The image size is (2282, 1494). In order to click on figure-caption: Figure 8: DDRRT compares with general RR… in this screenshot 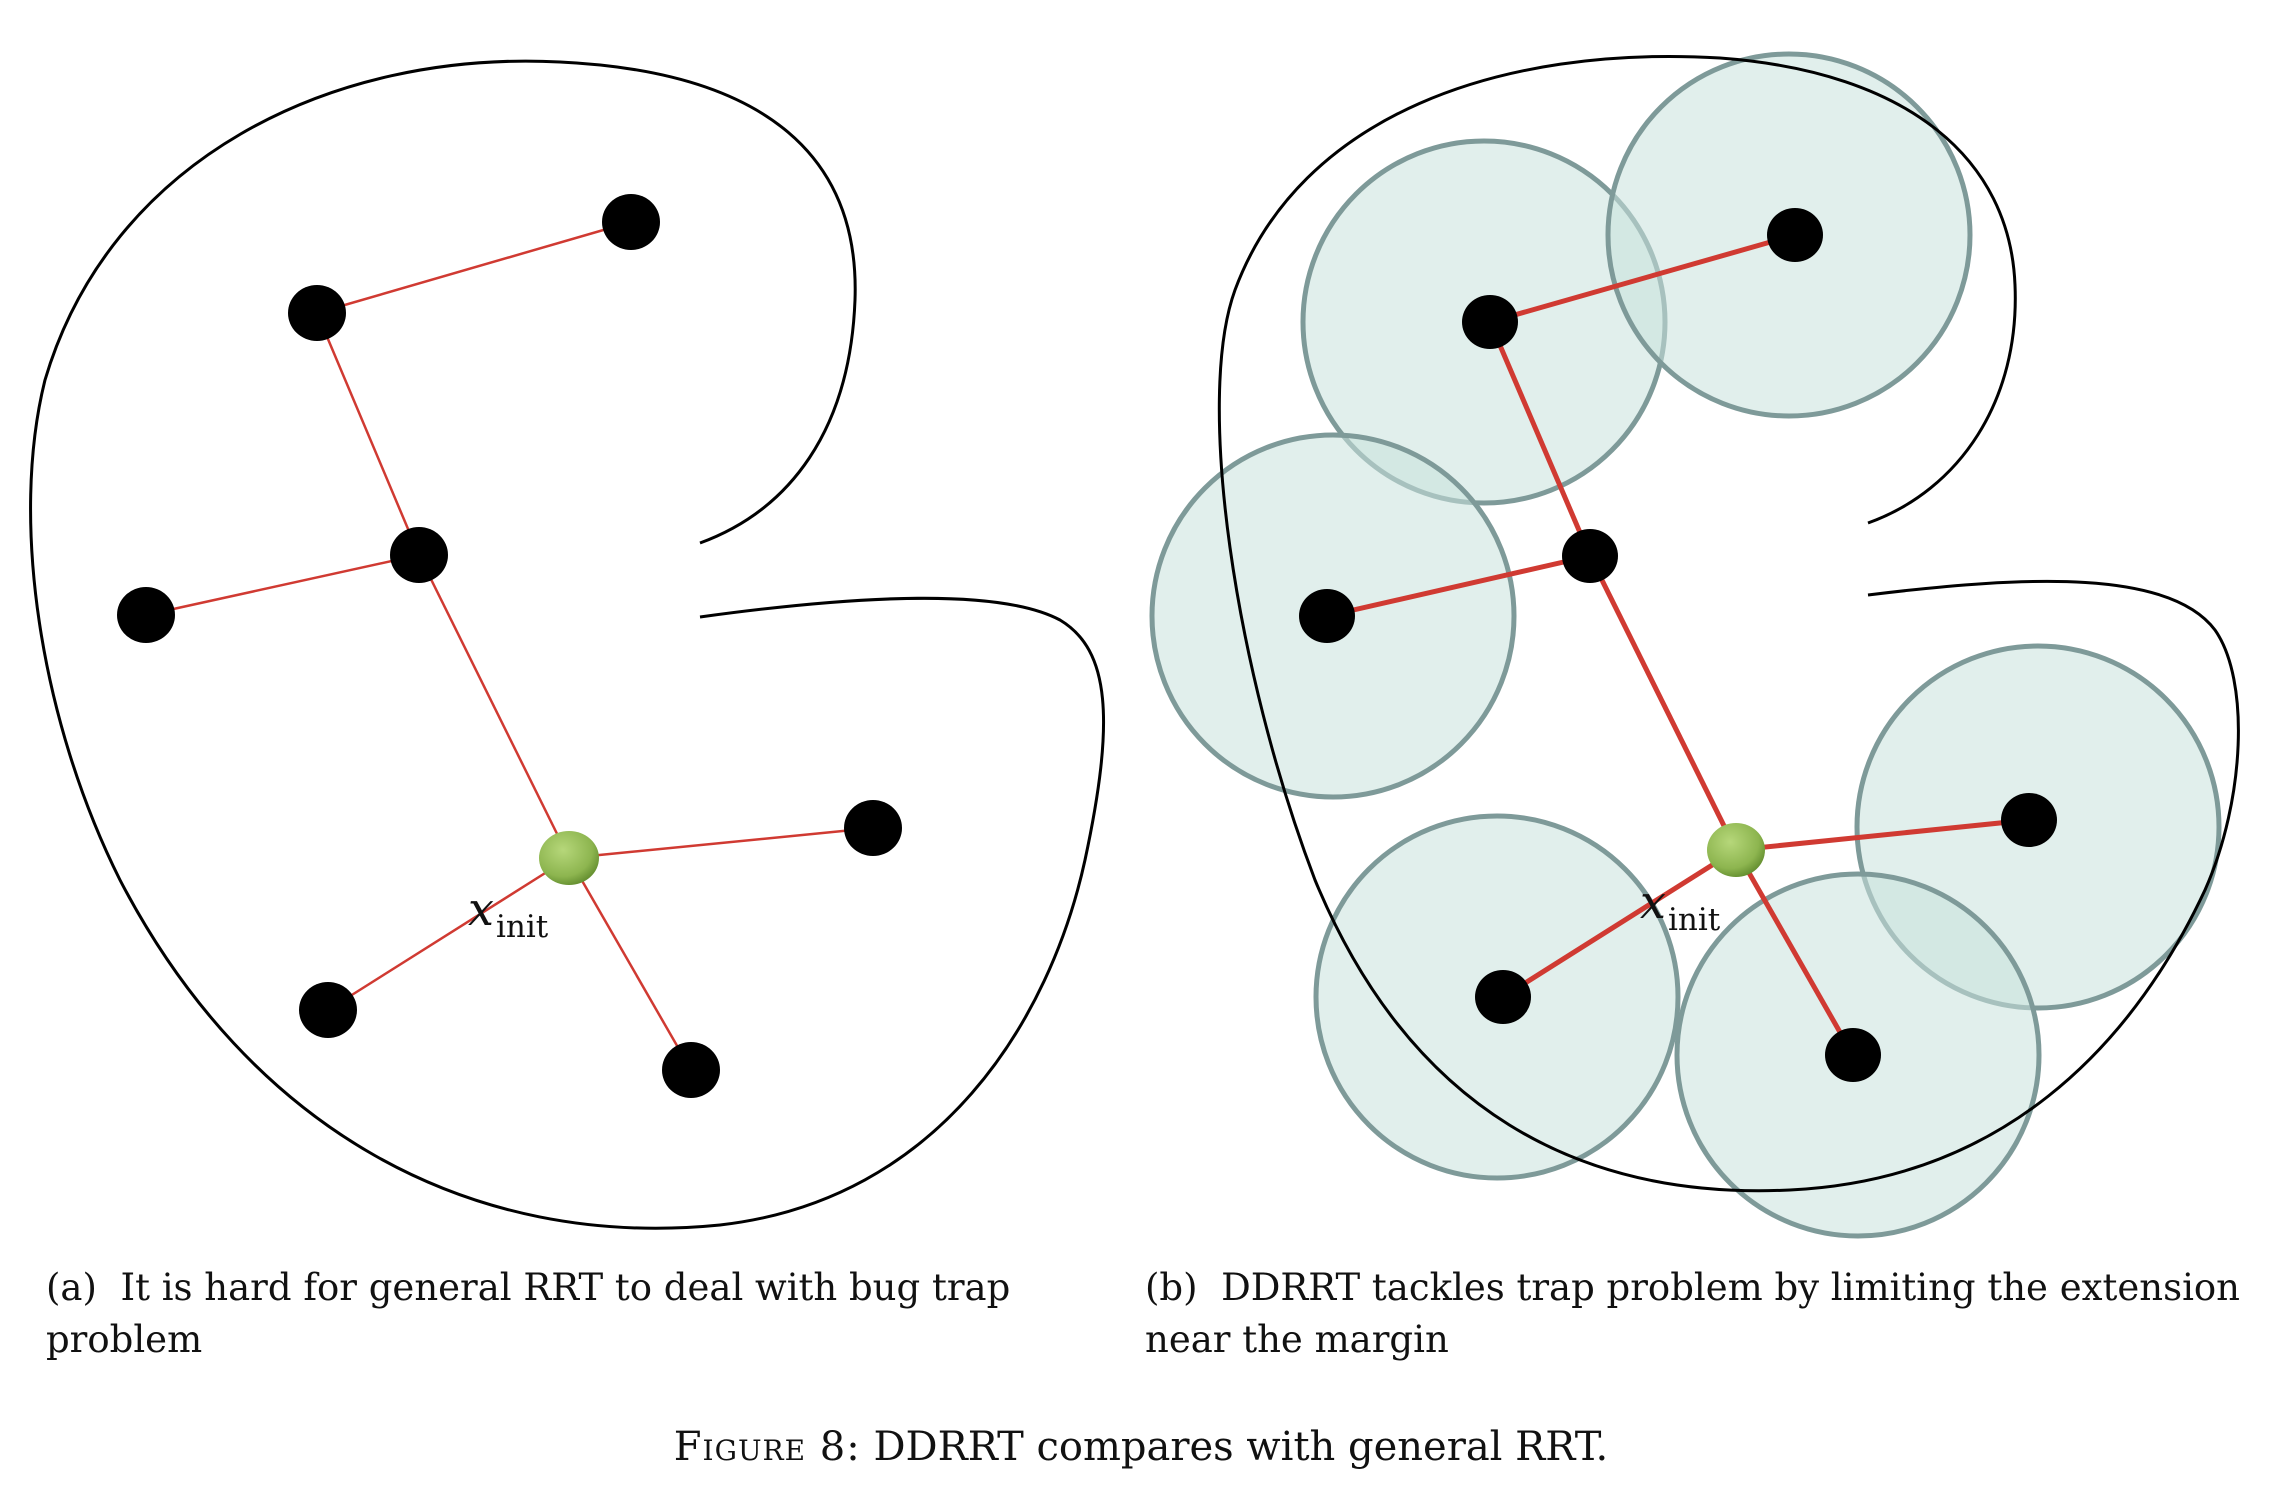, I will do `click(1141, 1447)`.